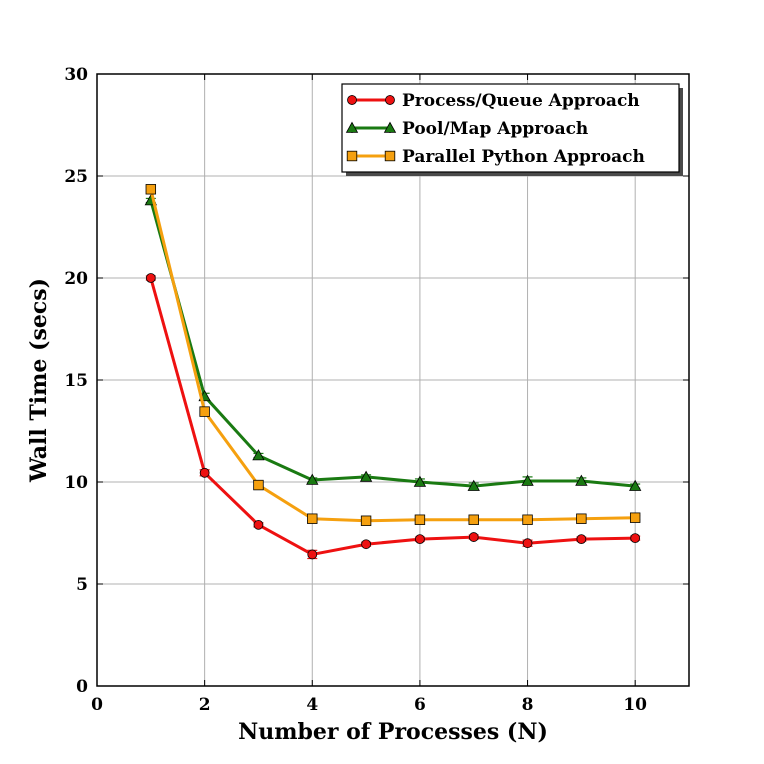 The height and width of the screenshot is (764, 764). I want to click on y-tick-label: 0, so click(82, 687).